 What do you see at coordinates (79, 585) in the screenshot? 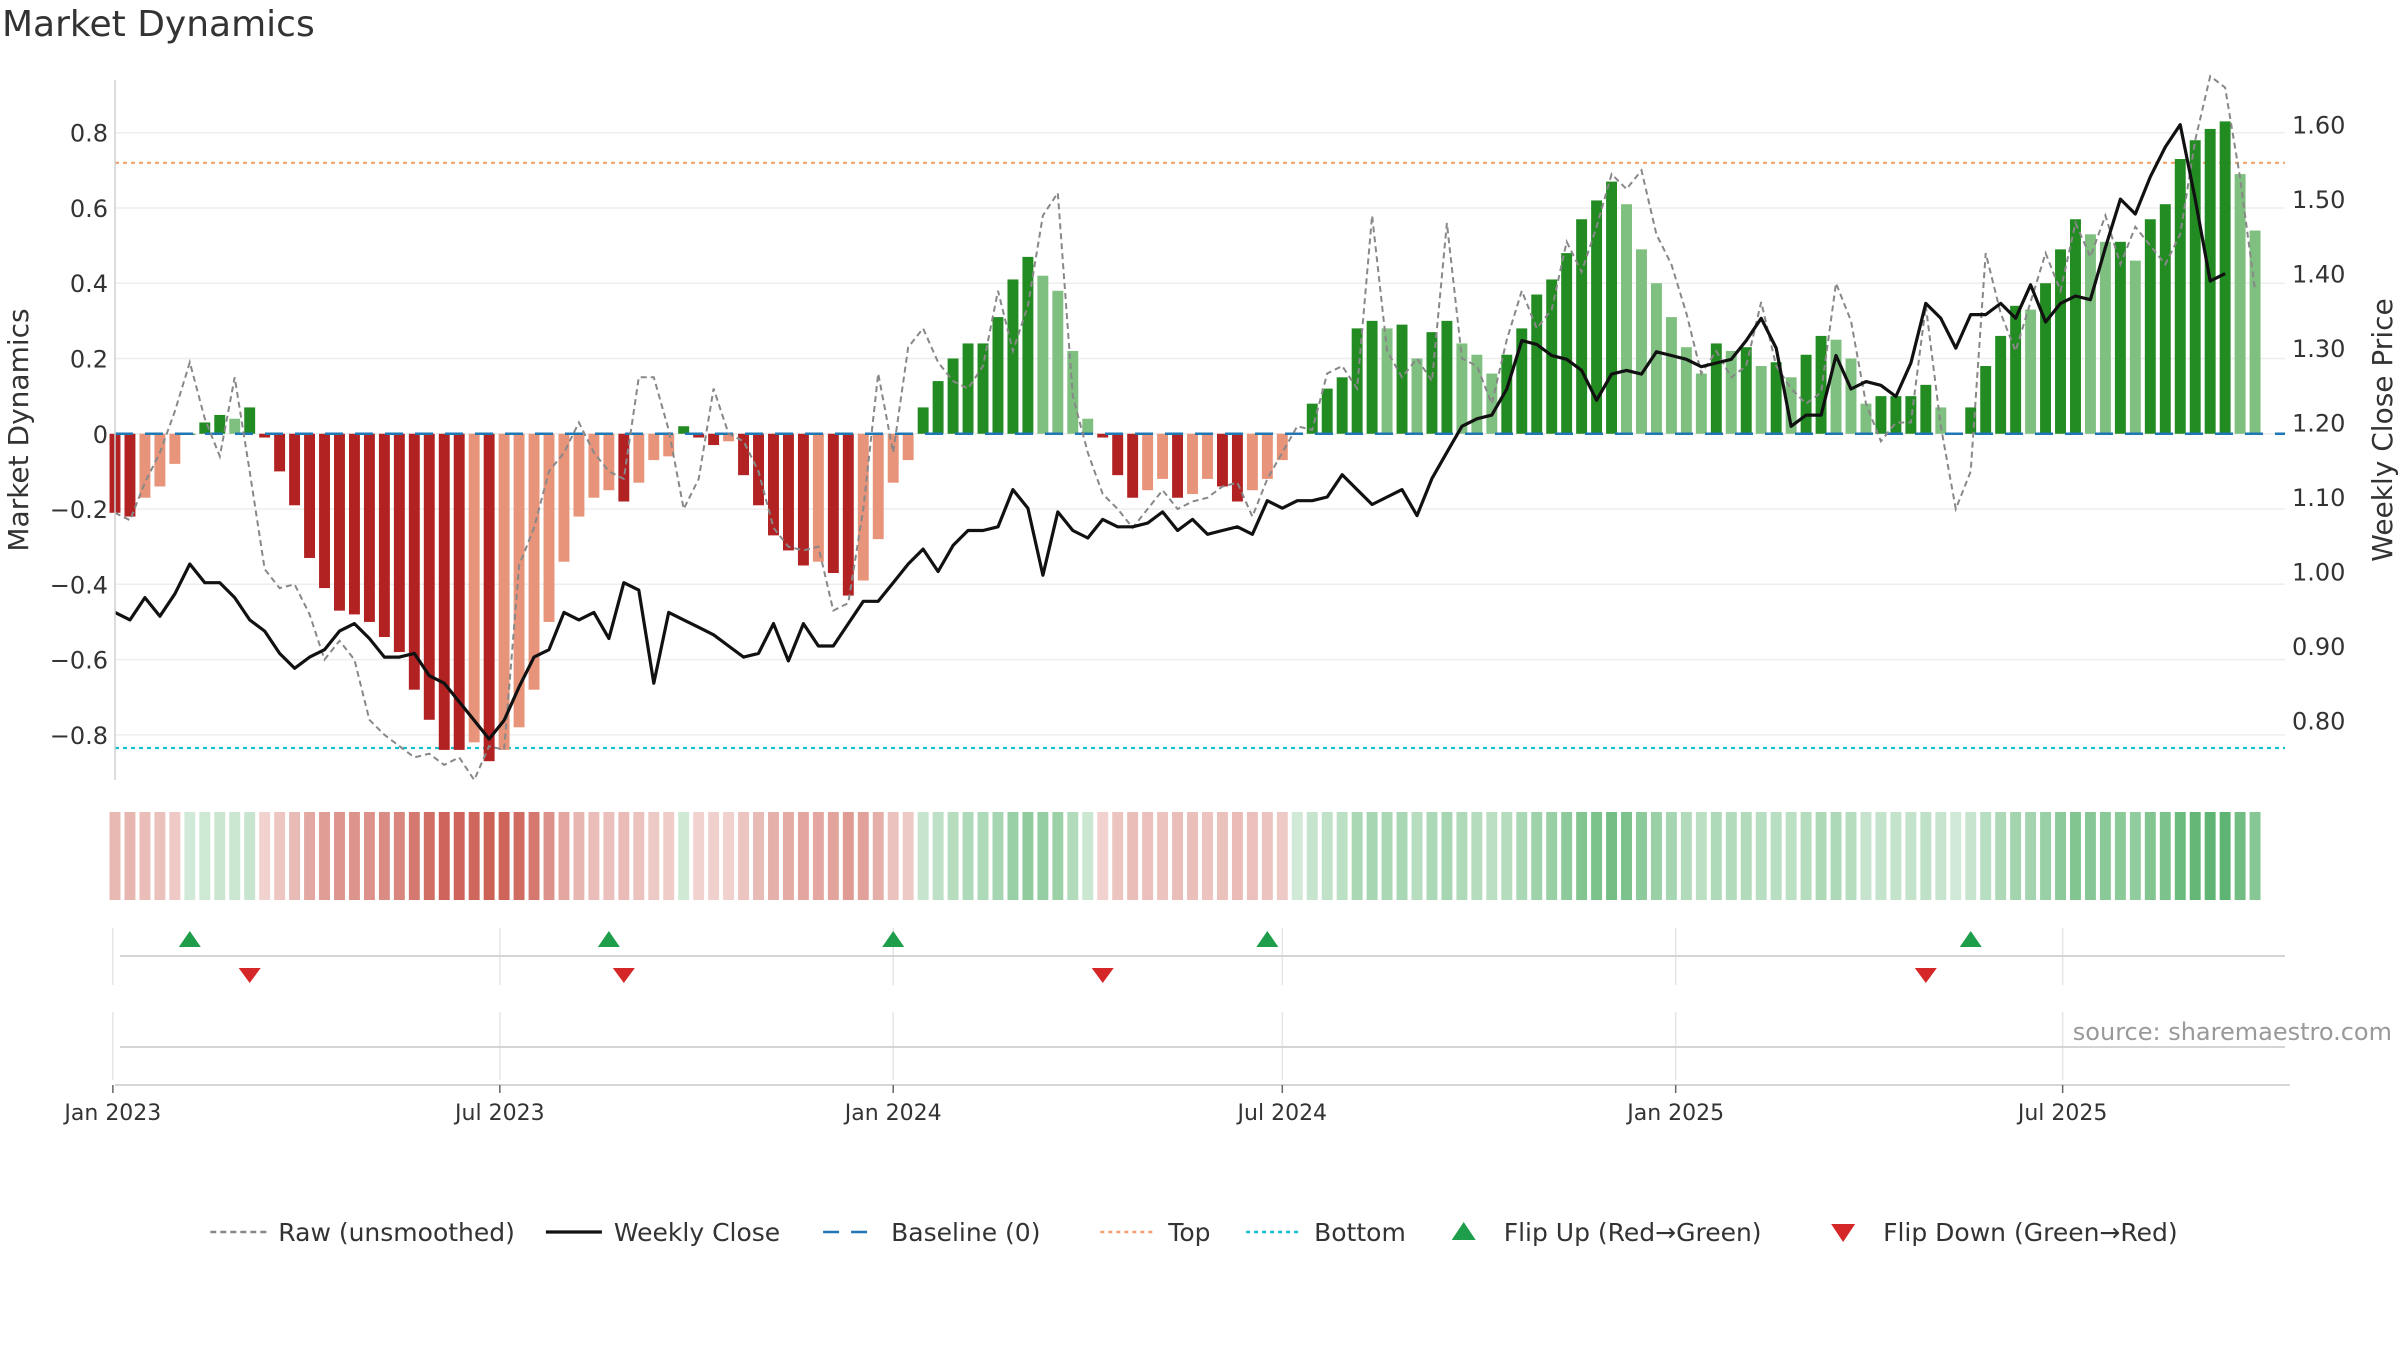
I see `left-tick-label: −0.4` at bounding box center [79, 585].